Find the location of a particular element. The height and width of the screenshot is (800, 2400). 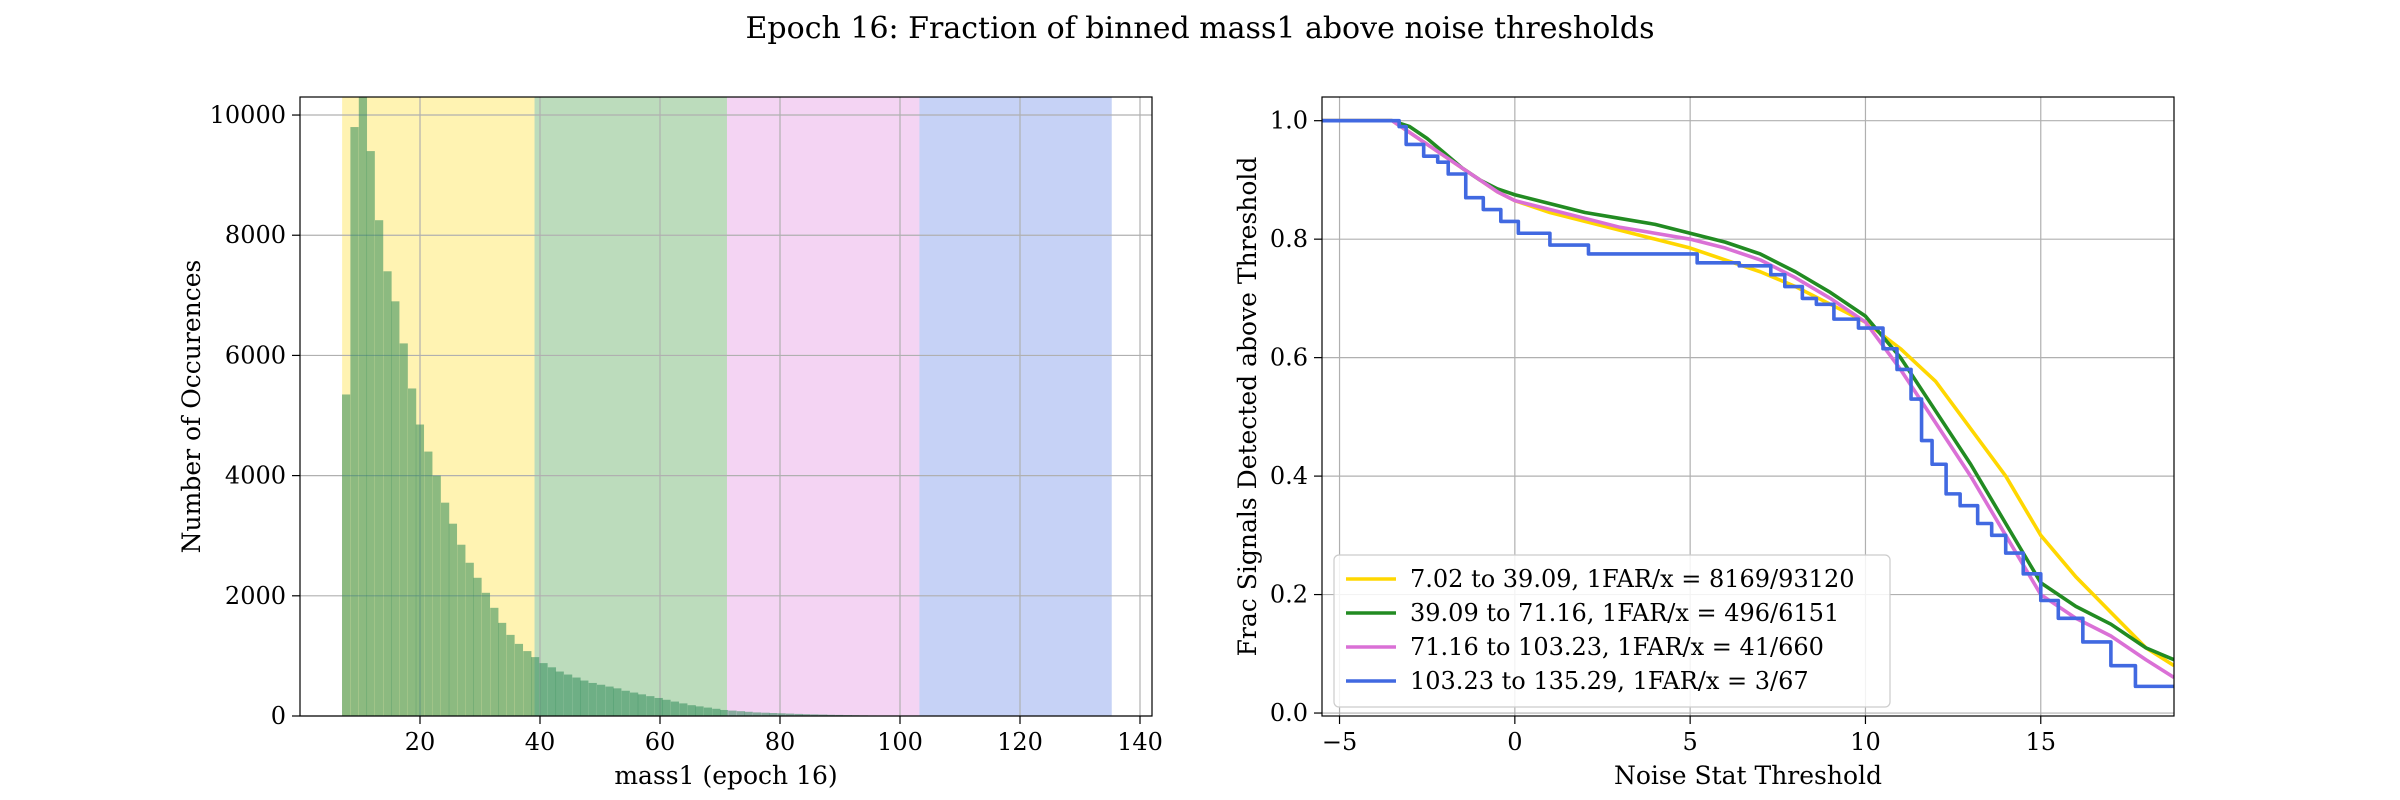

line-chart-y-tick-label: 0.2 is located at coordinates (1289, 595).